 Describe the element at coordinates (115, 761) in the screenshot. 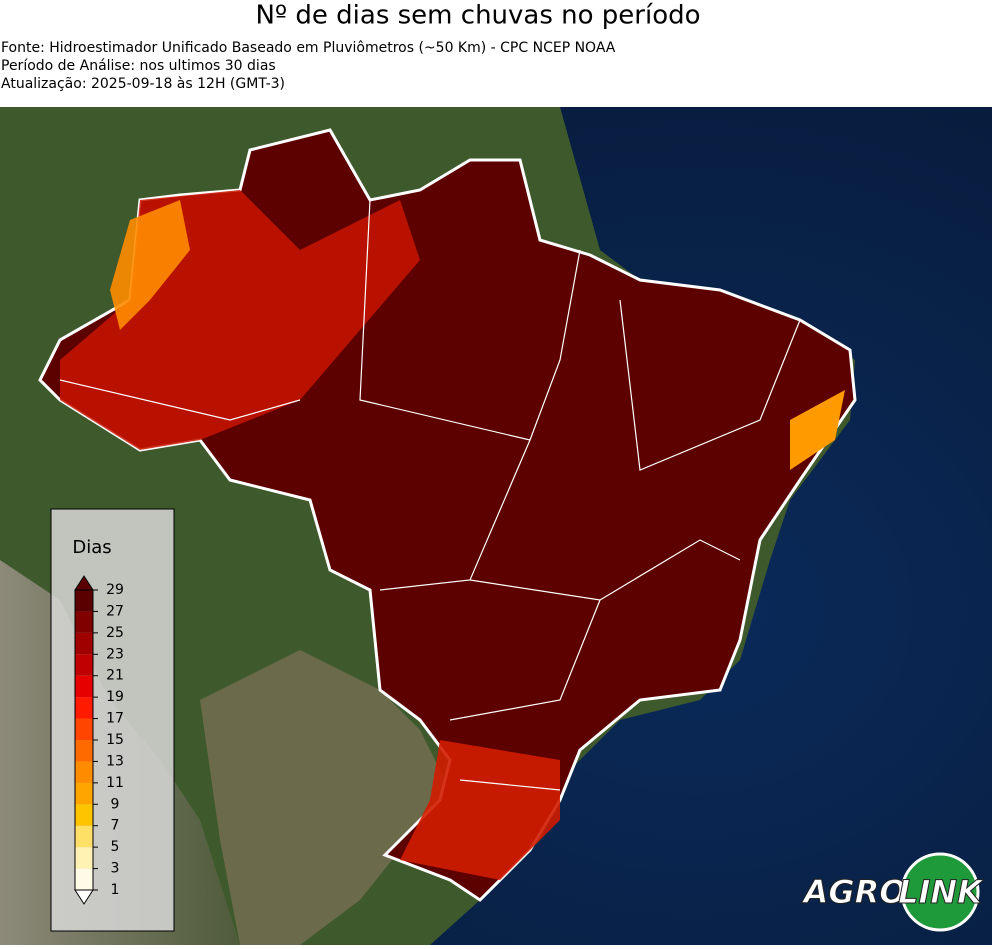

I see `colorbar-tick-label: 13` at that location.